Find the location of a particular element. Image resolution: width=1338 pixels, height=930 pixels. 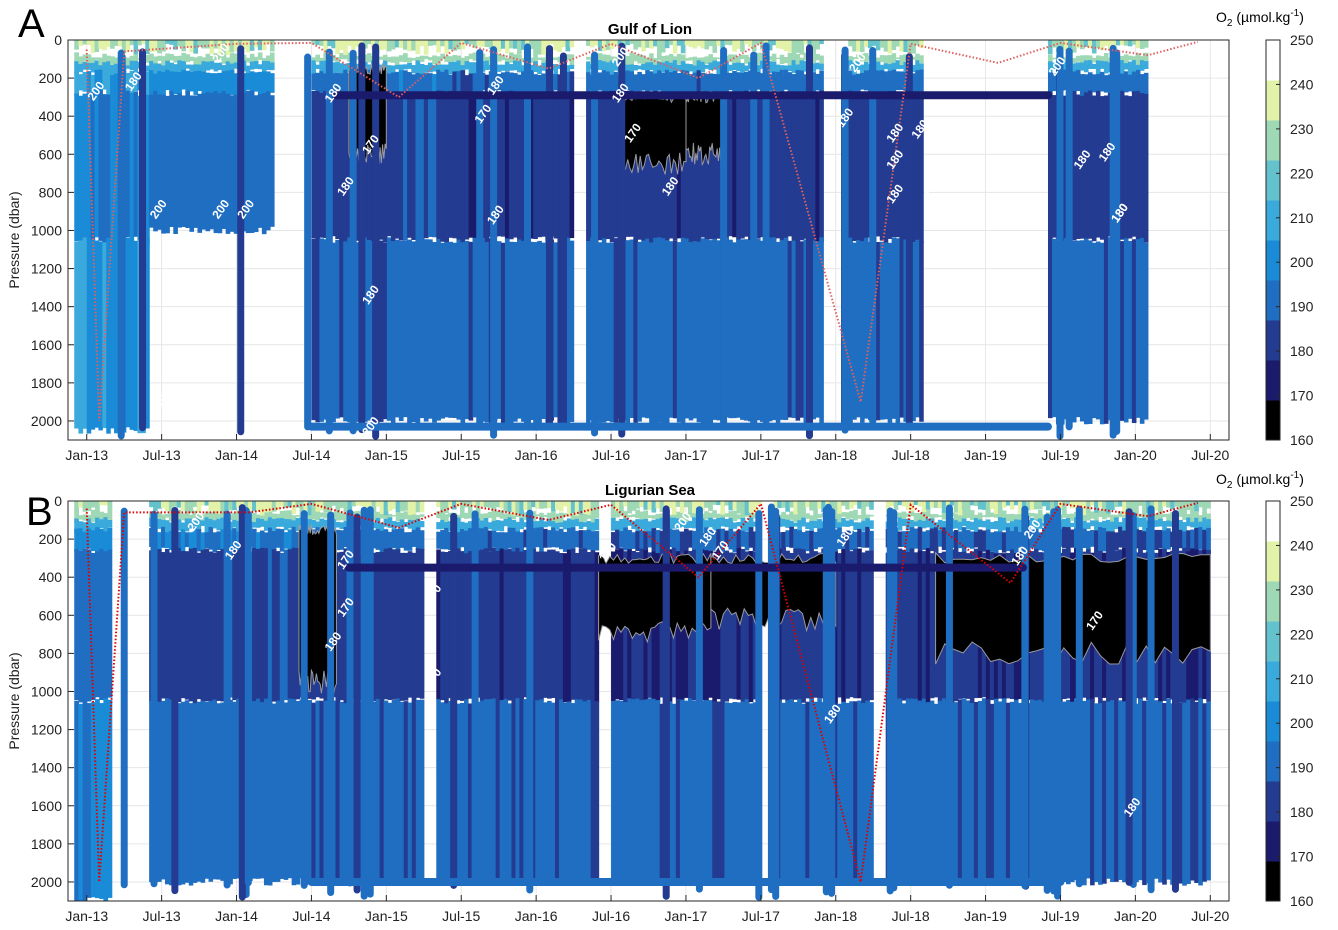

panel-b-colorbar-tick-label: 200 is located at coordinates (1302, 723).